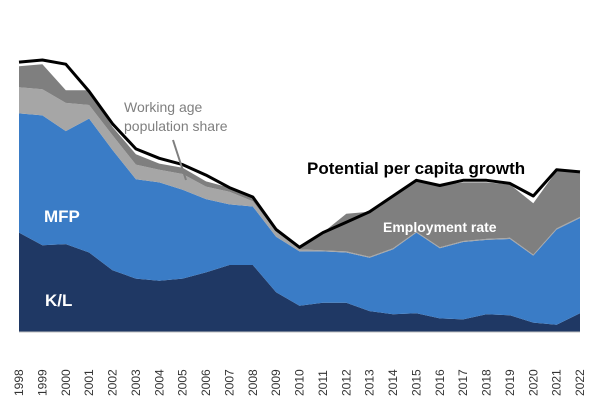 This screenshot has width=600, height=413. What do you see at coordinates (62, 216) in the screenshot?
I see `label-mfp: MFP` at bounding box center [62, 216].